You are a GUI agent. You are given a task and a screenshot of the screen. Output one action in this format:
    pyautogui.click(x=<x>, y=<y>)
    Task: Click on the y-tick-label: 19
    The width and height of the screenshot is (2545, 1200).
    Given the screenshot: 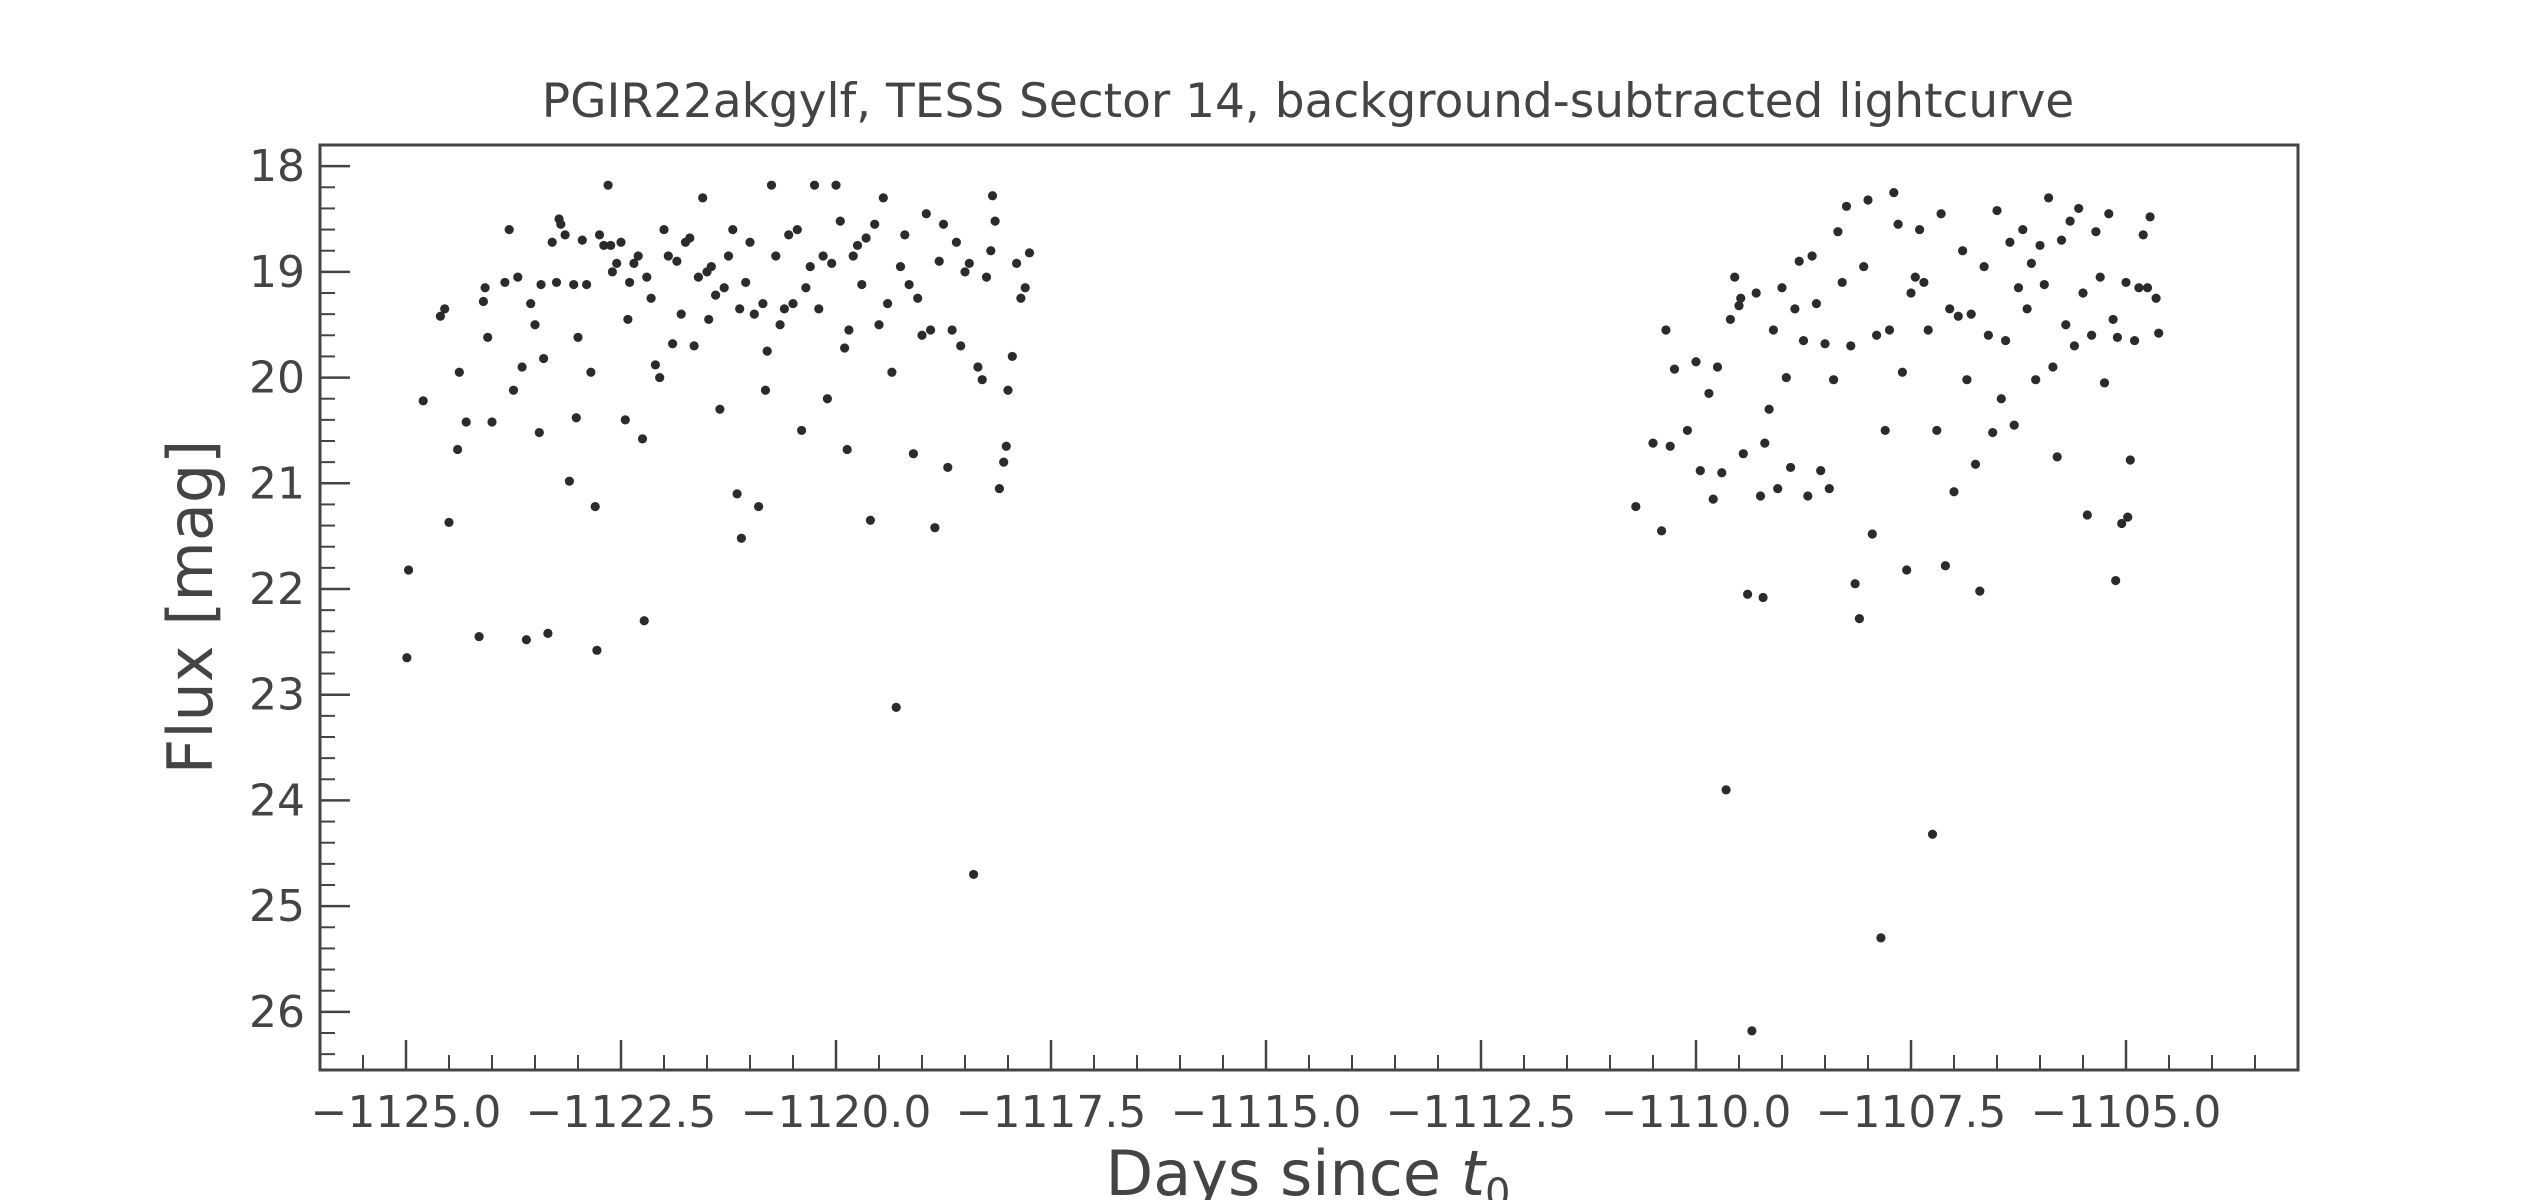 What is the action you would take?
    pyautogui.click(x=277, y=272)
    